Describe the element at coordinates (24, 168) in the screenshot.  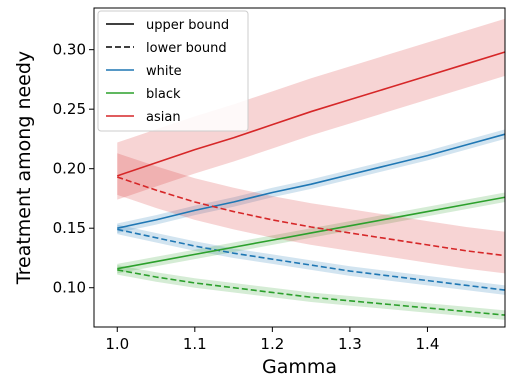
I see `y-axis-label: Treatment among needy` at that location.